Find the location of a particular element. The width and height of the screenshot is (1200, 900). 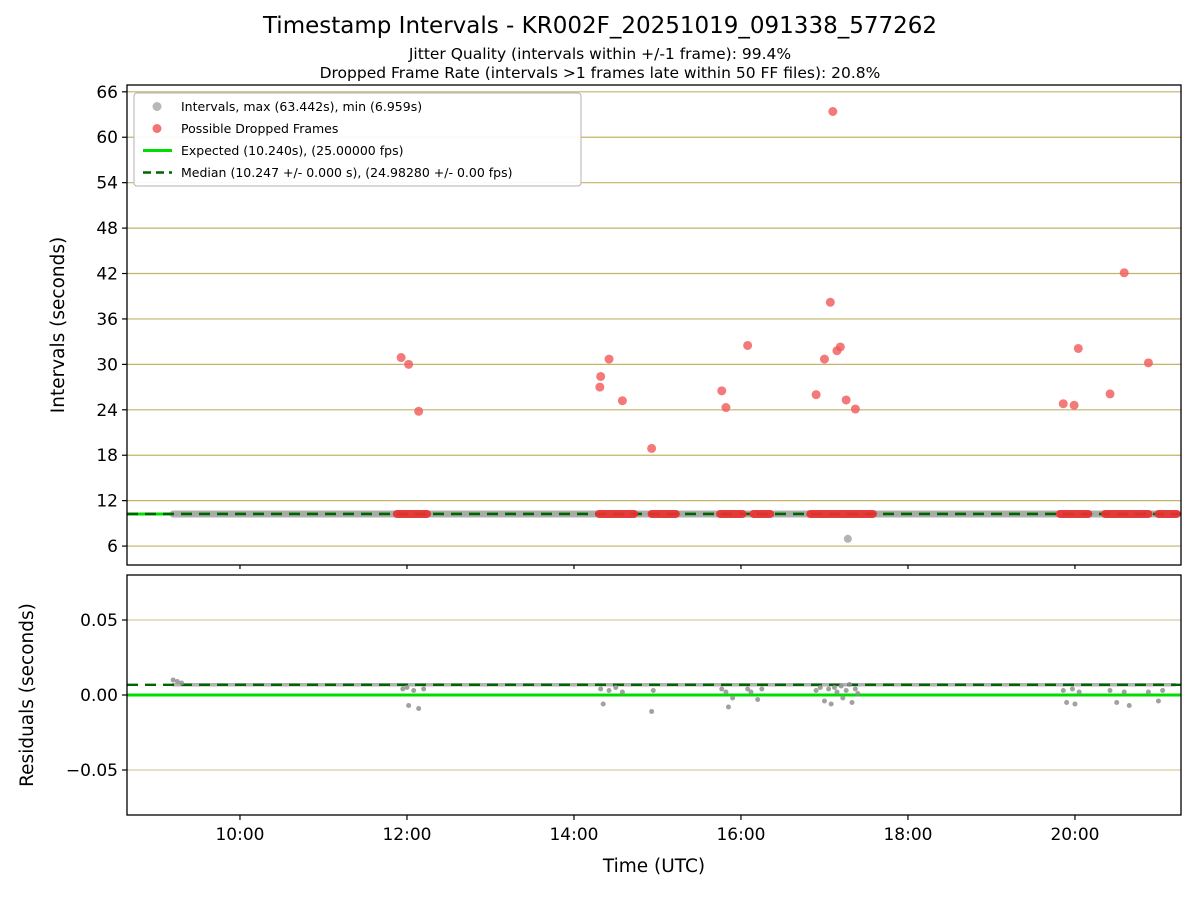

y-tick-label: 48 is located at coordinates (107, 229).